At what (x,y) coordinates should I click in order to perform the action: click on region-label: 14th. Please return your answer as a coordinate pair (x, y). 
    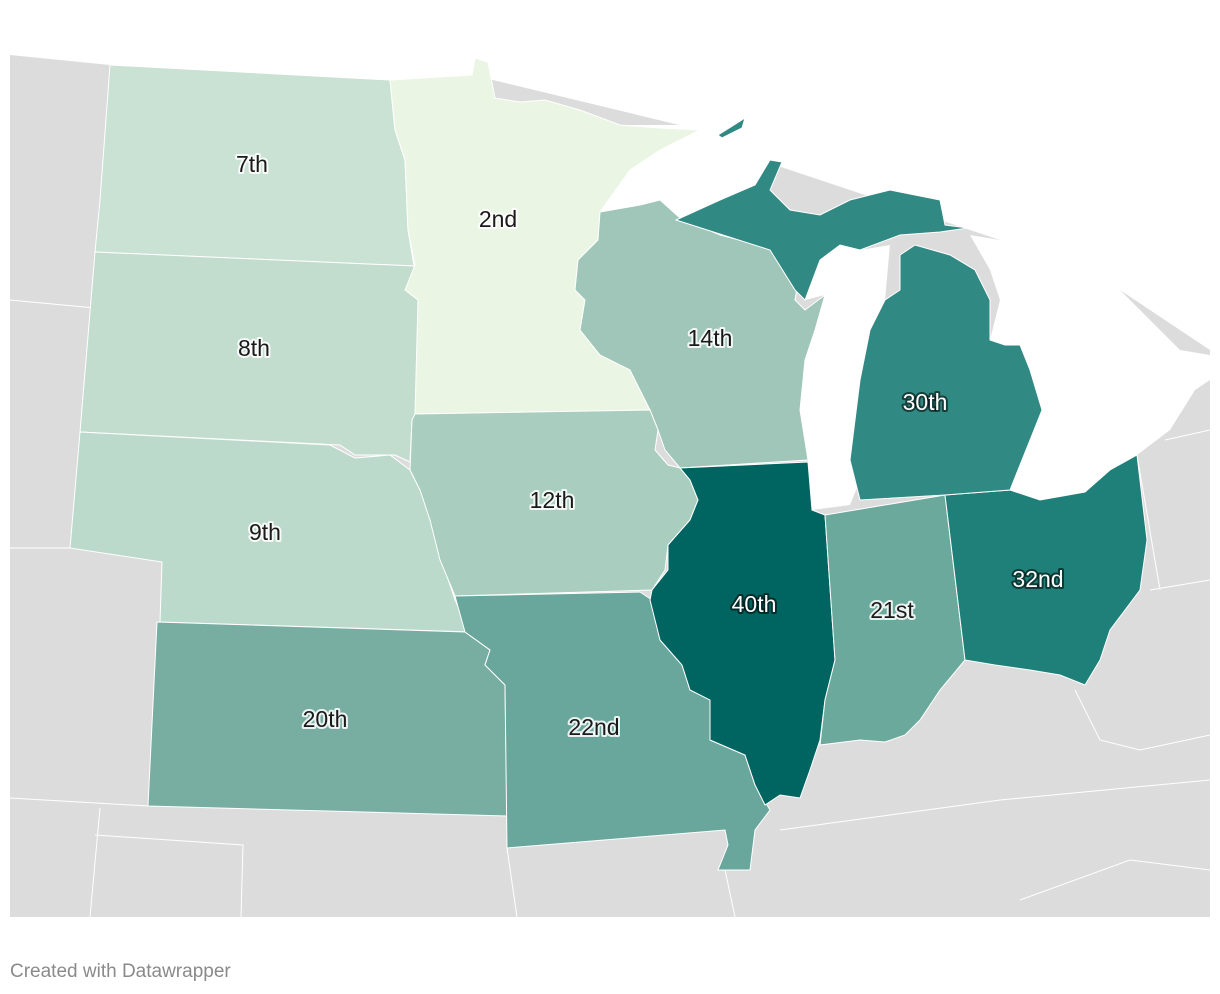
    Looking at the image, I should click on (710, 338).